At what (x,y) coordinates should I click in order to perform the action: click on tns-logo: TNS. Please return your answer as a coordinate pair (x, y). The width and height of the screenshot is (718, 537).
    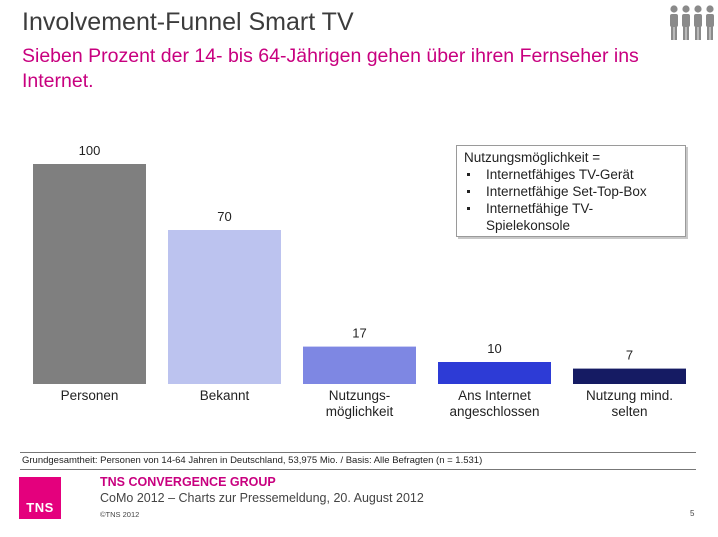
    Looking at the image, I should click on (40, 498).